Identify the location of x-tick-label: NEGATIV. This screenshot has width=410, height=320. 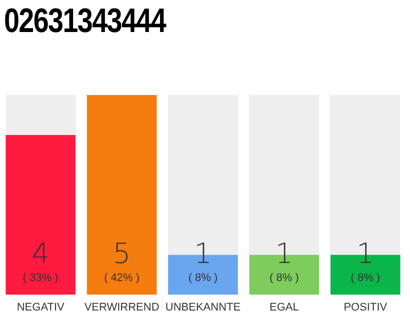
(40, 307).